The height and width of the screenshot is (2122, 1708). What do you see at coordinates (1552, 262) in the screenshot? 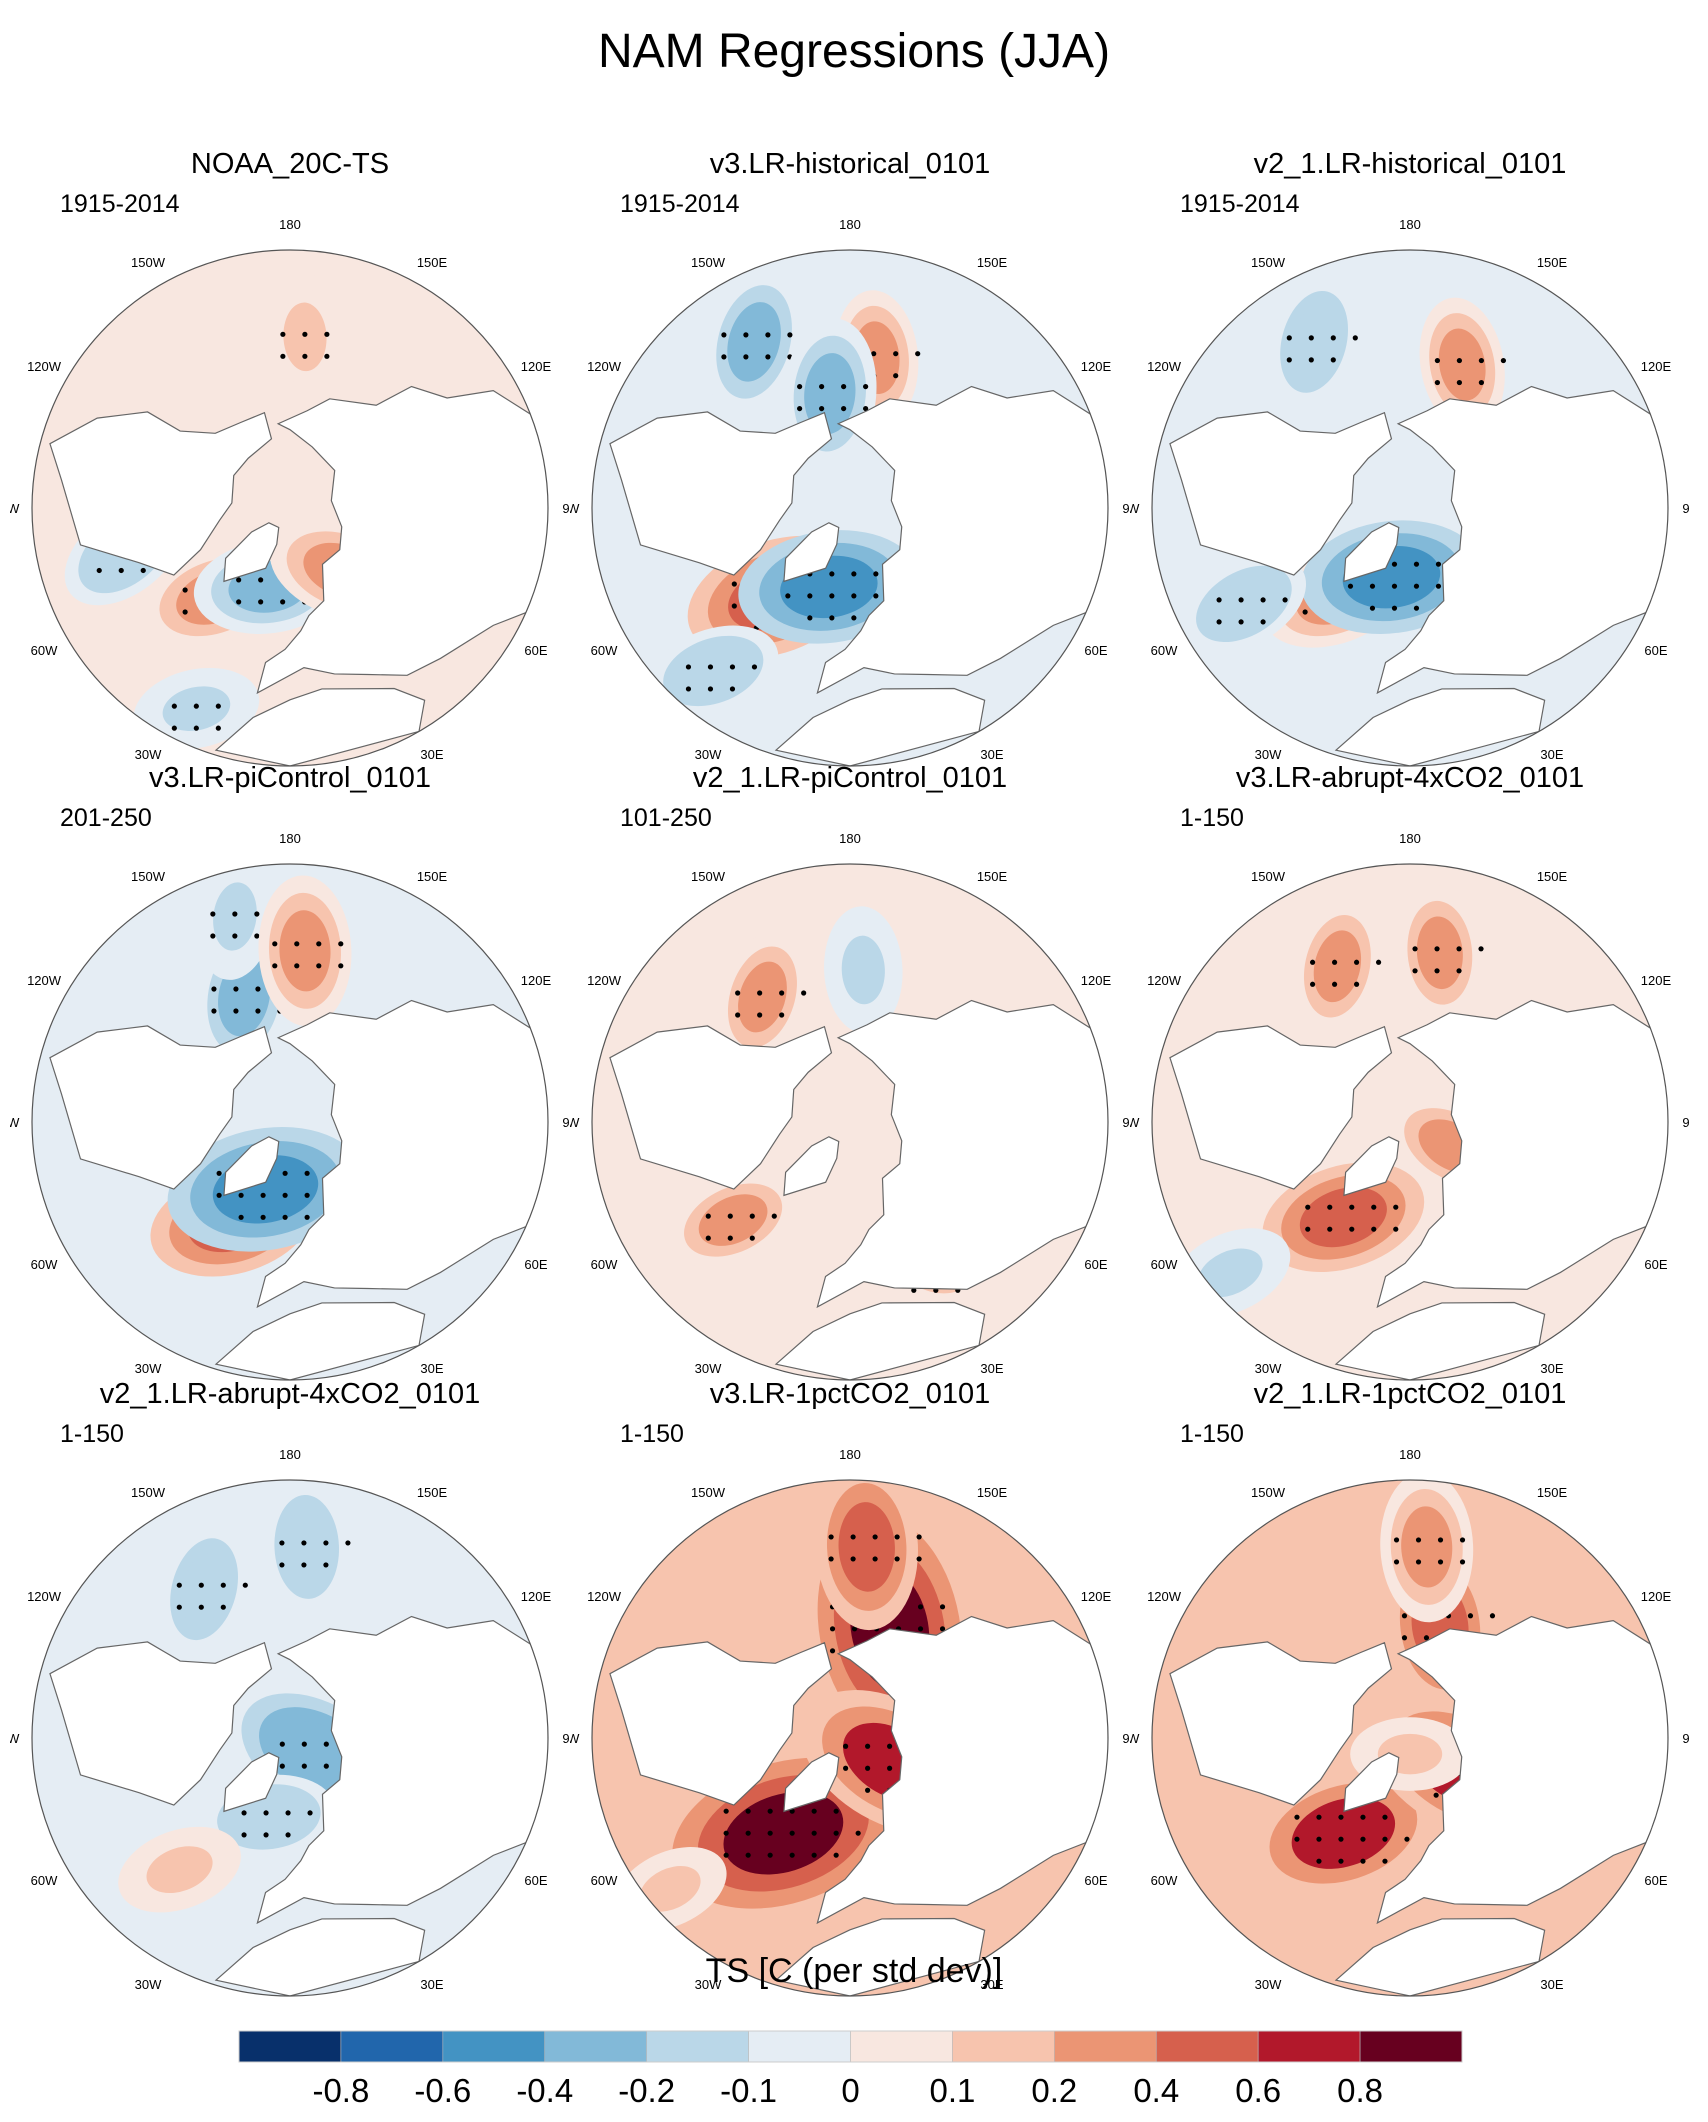
I see `longitude-label: 150E` at bounding box center [1552, 262].